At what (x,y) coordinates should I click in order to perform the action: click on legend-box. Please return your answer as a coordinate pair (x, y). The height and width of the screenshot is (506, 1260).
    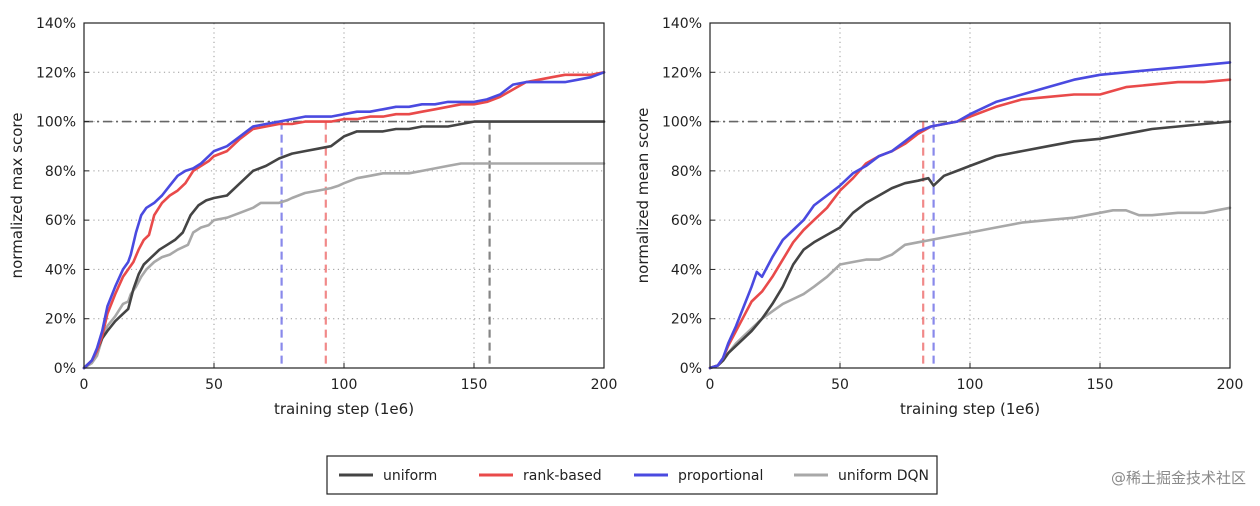
    Looking at the image, I should click on (632, 475).